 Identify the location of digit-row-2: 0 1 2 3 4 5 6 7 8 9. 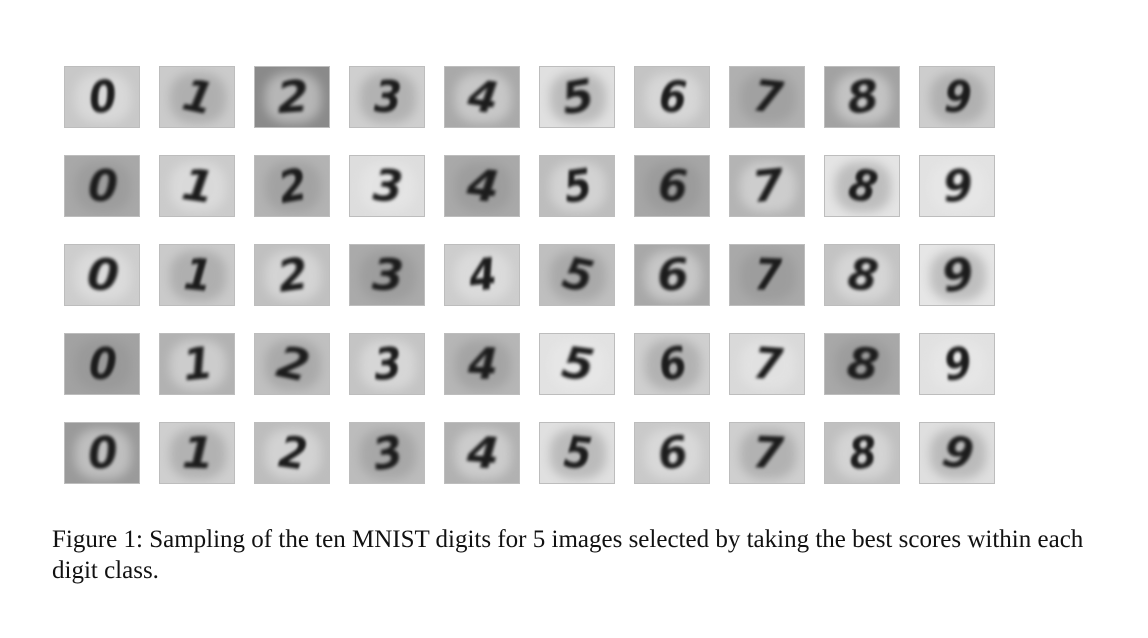
(539, 186).